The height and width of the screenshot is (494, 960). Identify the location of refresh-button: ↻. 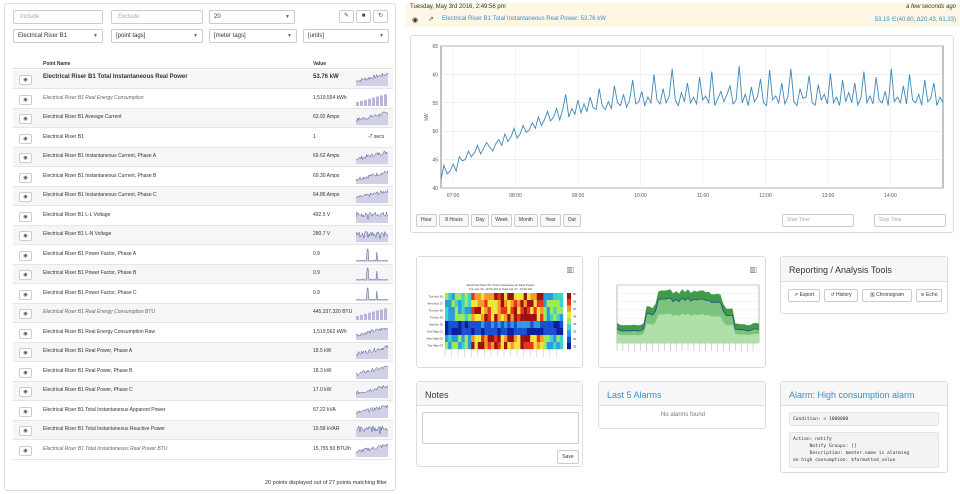
(380, 16).